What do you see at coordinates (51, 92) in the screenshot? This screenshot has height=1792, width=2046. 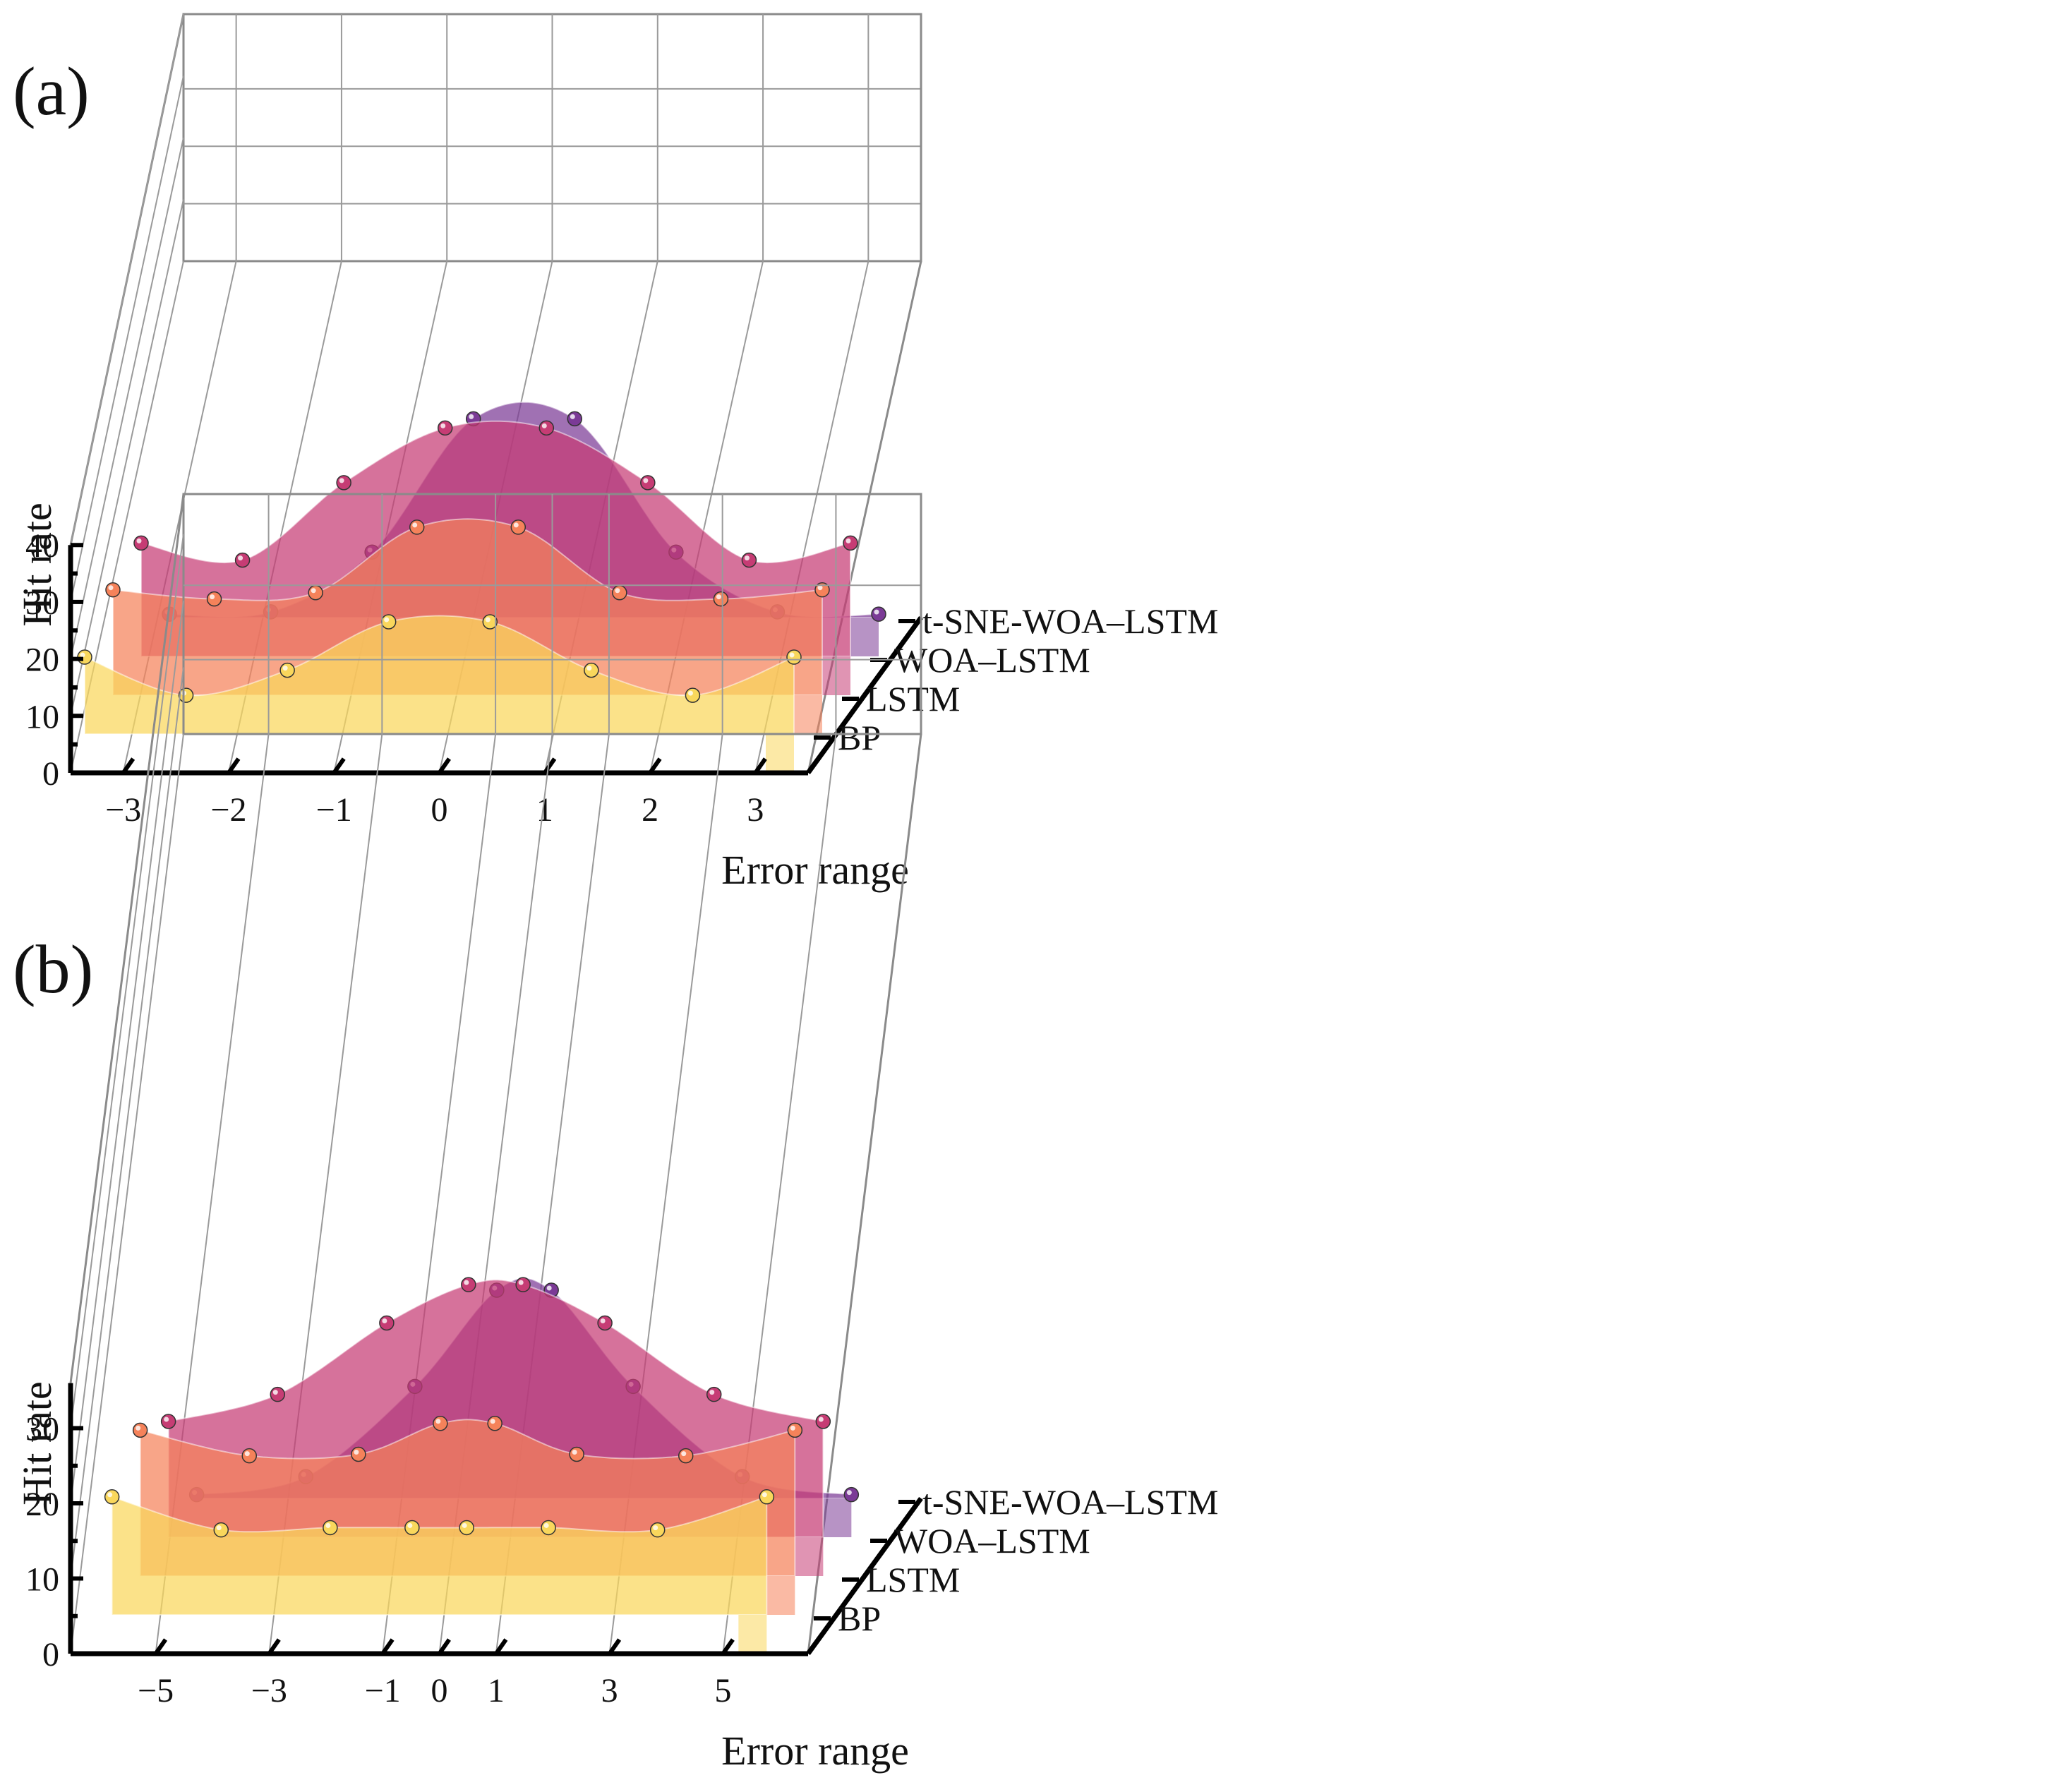 I see `panel-a-label: (a)` at bounding box center [51, 92].